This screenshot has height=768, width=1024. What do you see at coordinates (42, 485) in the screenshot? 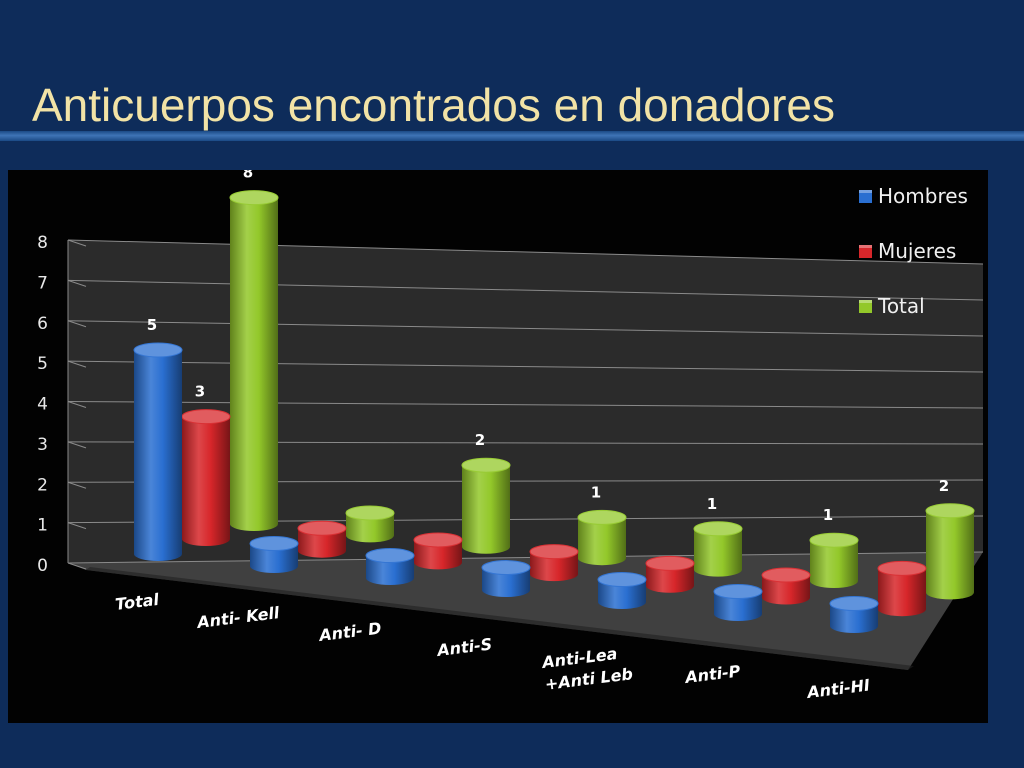
I see `y-tick-label: 2` at bounding box center [42, 485].